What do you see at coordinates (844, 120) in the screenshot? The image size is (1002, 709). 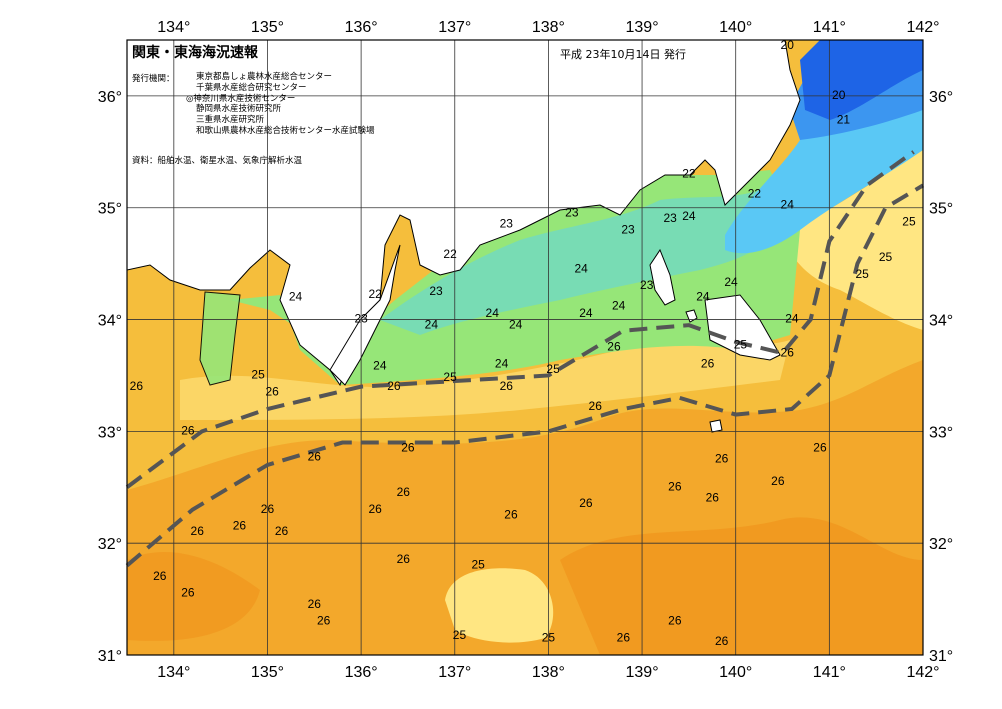 I see `contour-label: 21` at bounding box center [844, 120].